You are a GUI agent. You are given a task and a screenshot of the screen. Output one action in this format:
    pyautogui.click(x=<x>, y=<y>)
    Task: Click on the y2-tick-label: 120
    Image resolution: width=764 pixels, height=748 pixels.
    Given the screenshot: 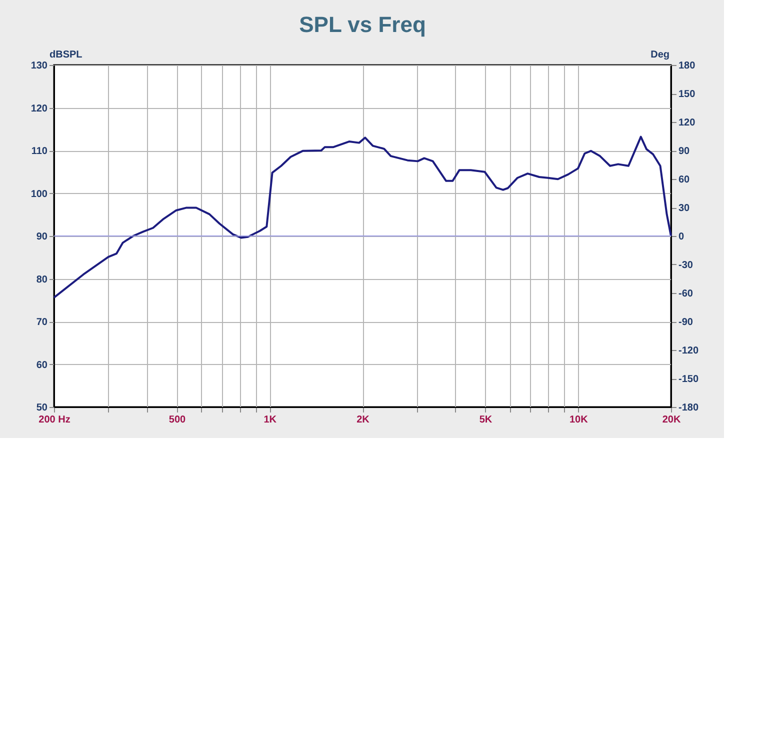 What is the action you would take?
    pyautogui.click(x=687, y=123)
    